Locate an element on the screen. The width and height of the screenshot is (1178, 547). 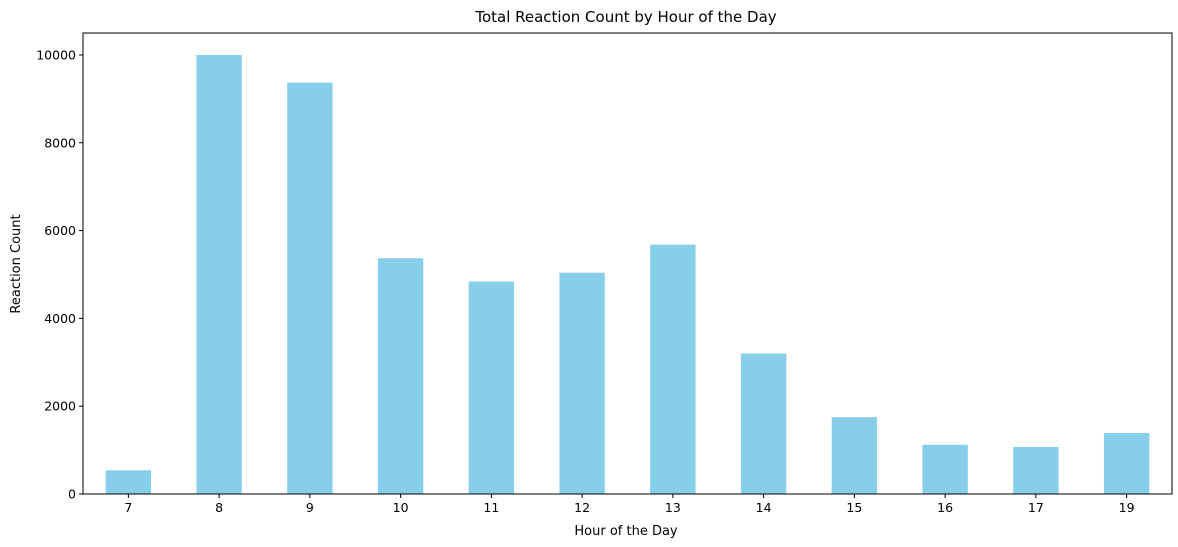
x-tick-label: 16 is located at coordinates (945, 507).